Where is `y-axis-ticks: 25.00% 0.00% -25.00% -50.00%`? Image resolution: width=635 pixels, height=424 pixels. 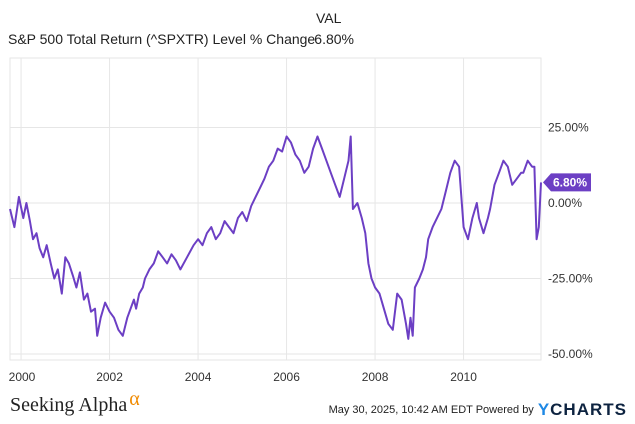 y-axis-ticks: 25.00% 0.00% -25.00% -50.00% is located at coordinates (570, 240).